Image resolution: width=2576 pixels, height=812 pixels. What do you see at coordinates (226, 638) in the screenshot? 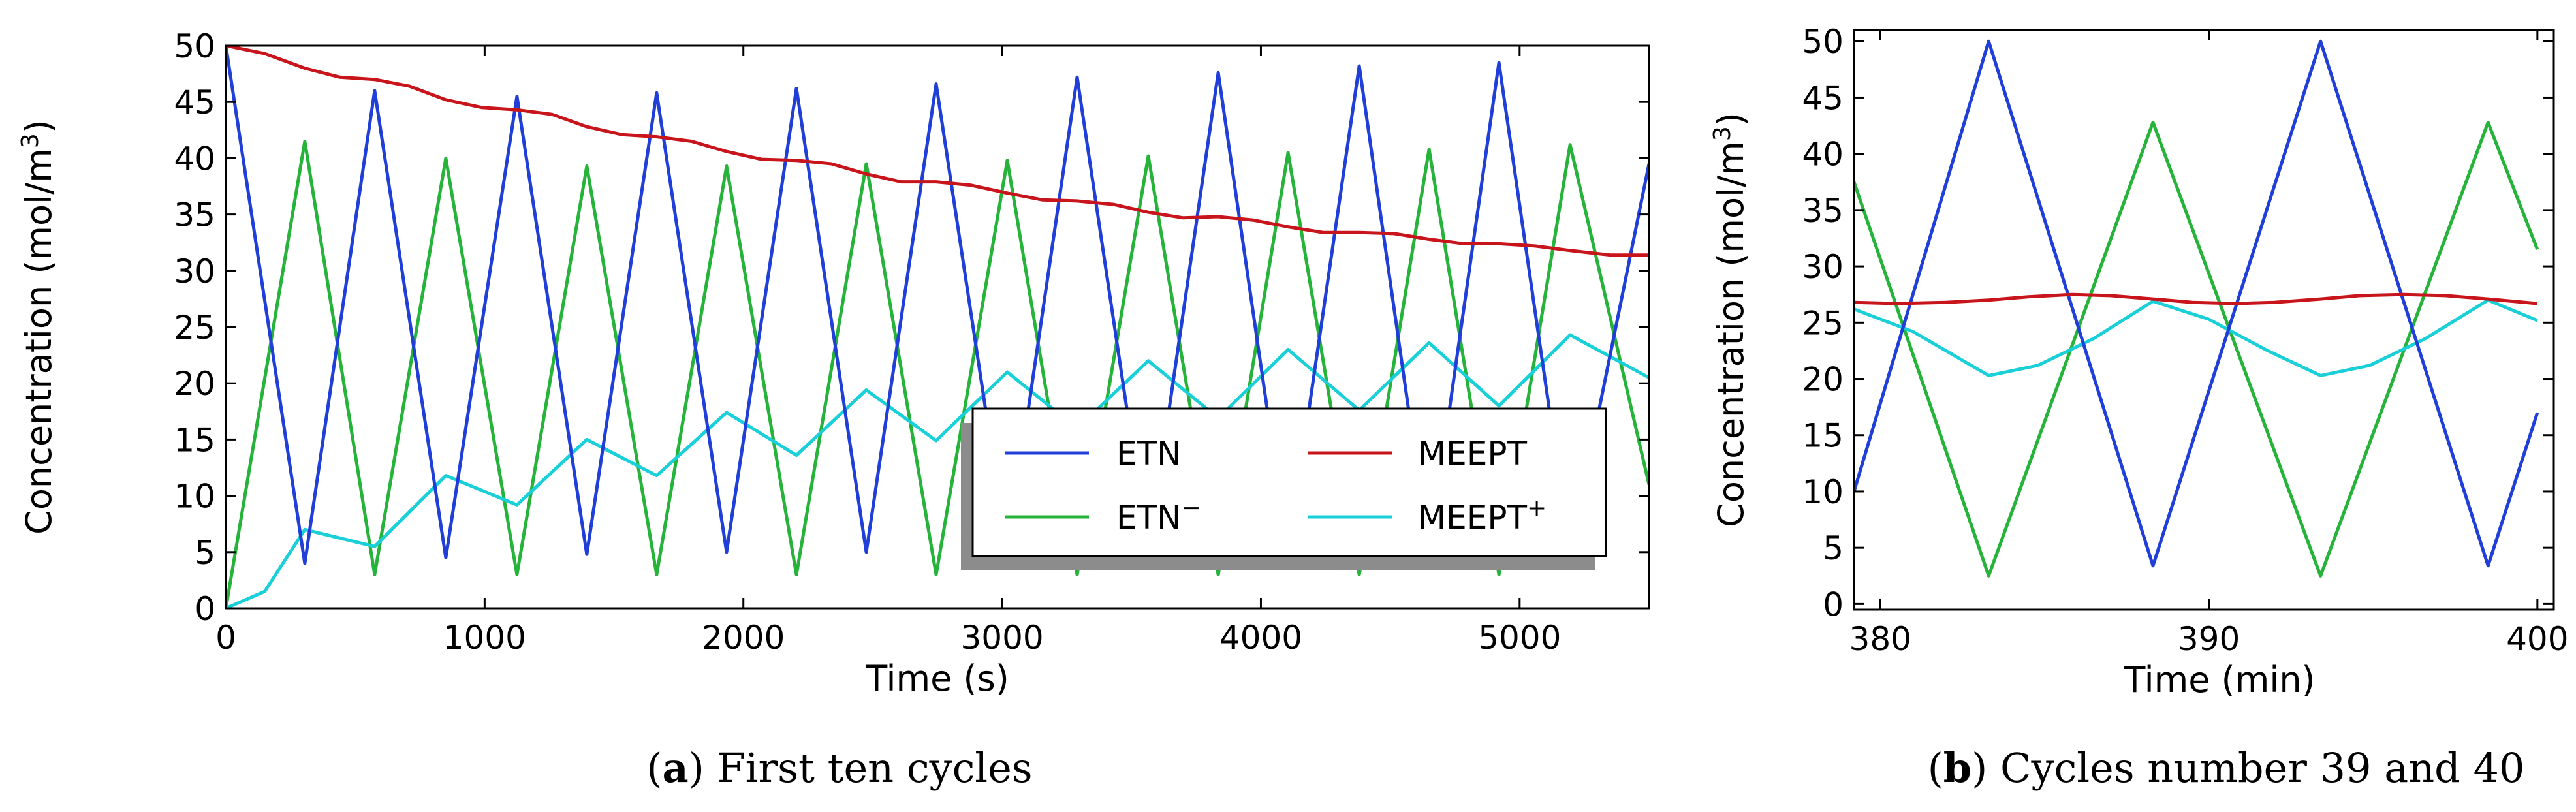
I see `panel-a-x-tick-label: 0` at bounding box center [226, 638].